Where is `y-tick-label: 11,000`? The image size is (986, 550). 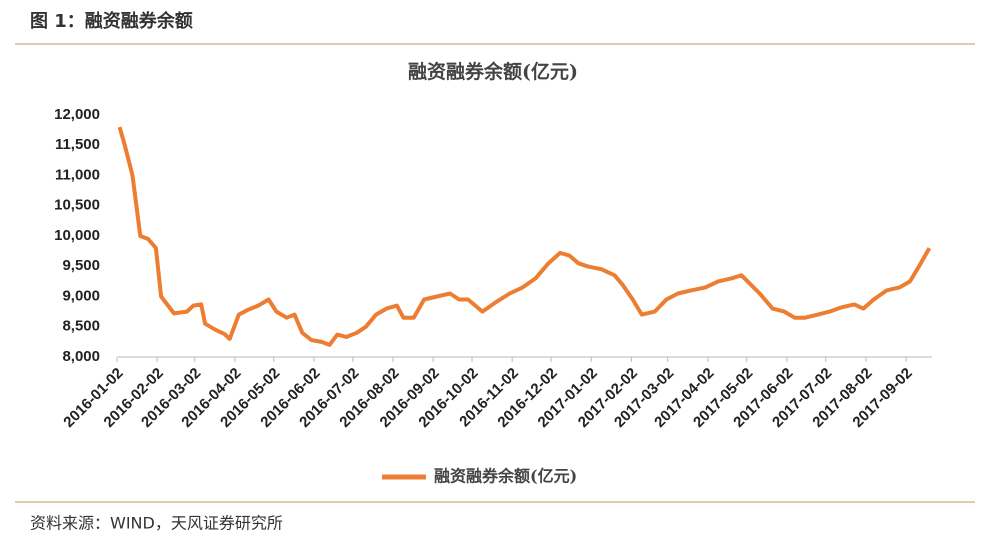
y-tick-label: 11,000 is located at coordinates (77, 174).